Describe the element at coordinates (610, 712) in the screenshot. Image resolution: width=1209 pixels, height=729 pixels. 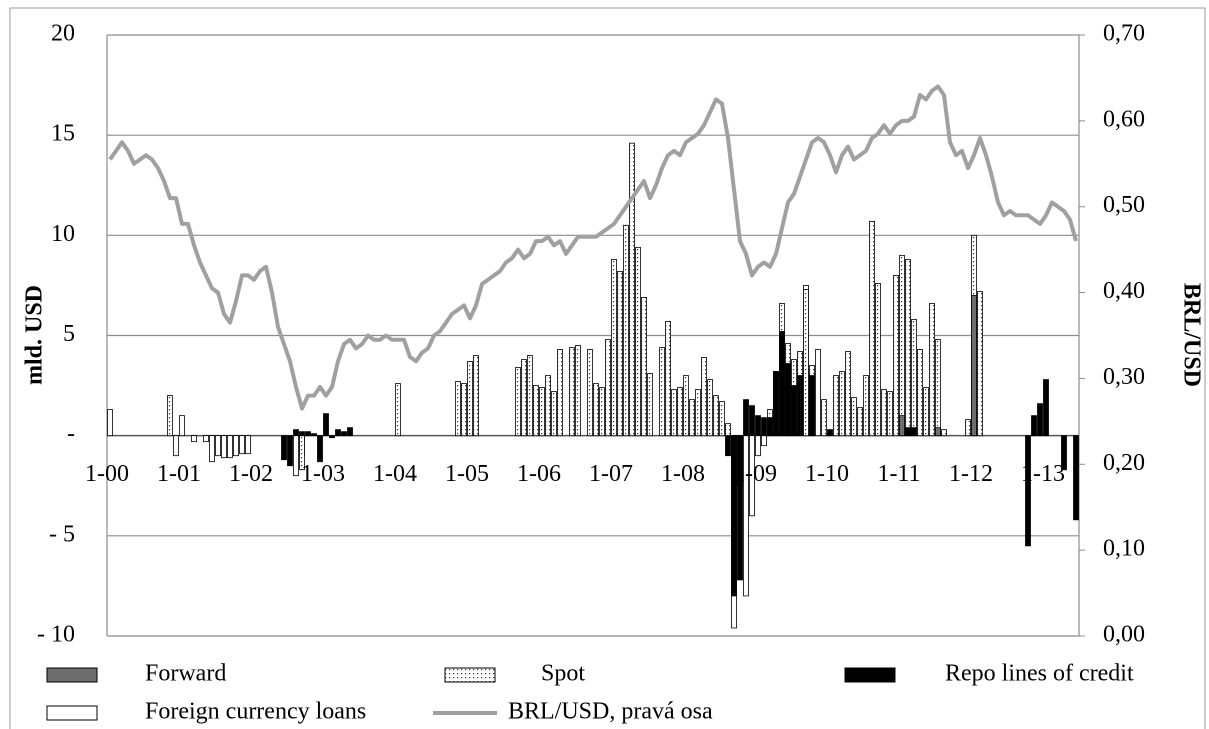
I see `legend-label: BRL/USD, pravá osa` at that location.